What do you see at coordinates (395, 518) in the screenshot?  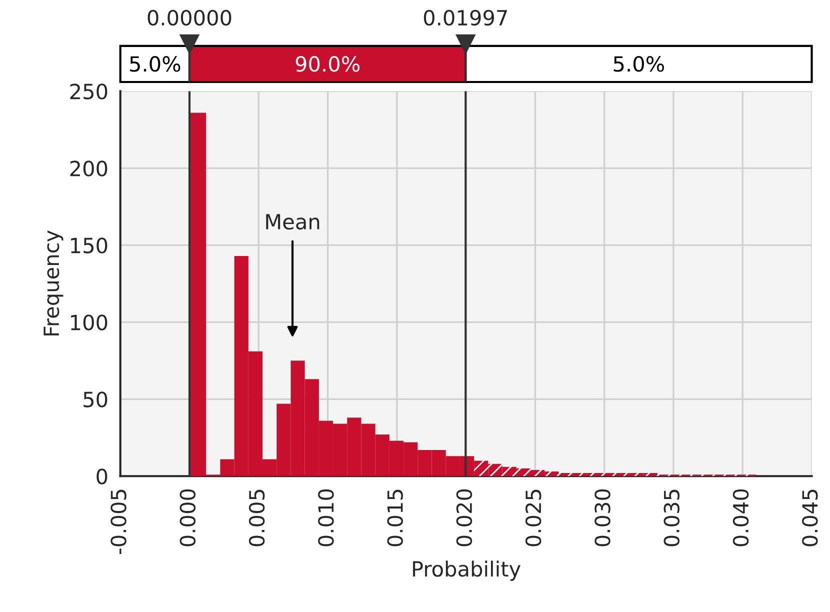 I see `x-tick-label: 0.015` at bounding box center [395, 518].